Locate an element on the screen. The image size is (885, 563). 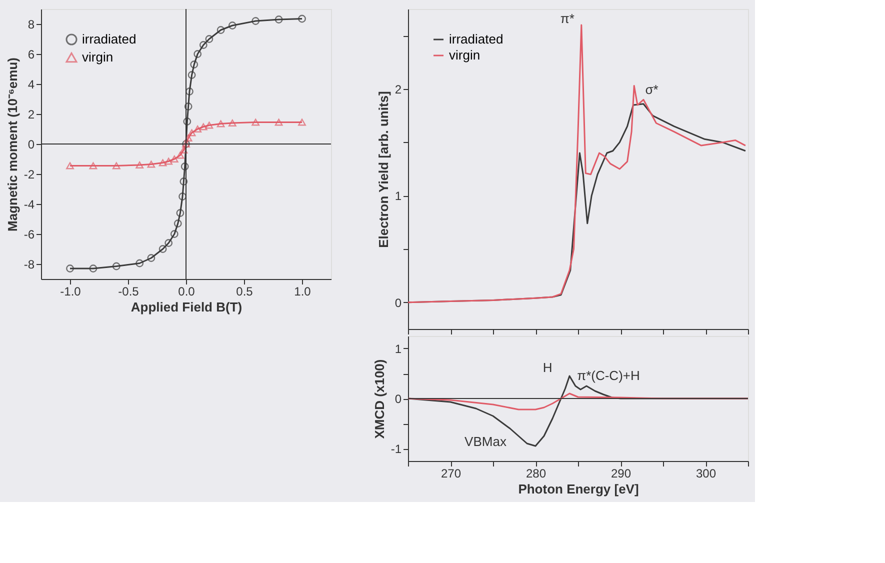
x-axis-title: Applied Field B(T) is located at coordinates (186, 307).